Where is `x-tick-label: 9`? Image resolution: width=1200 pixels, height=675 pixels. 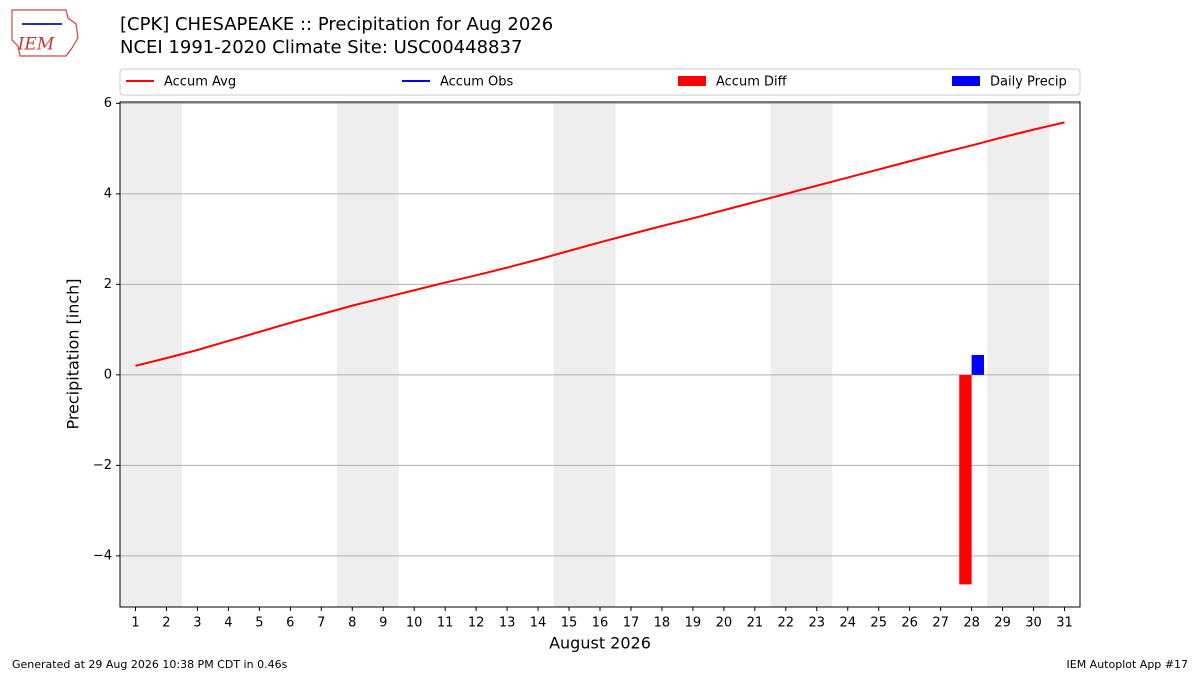 x-tick-label: 9 is located at coordinates (383, 623).